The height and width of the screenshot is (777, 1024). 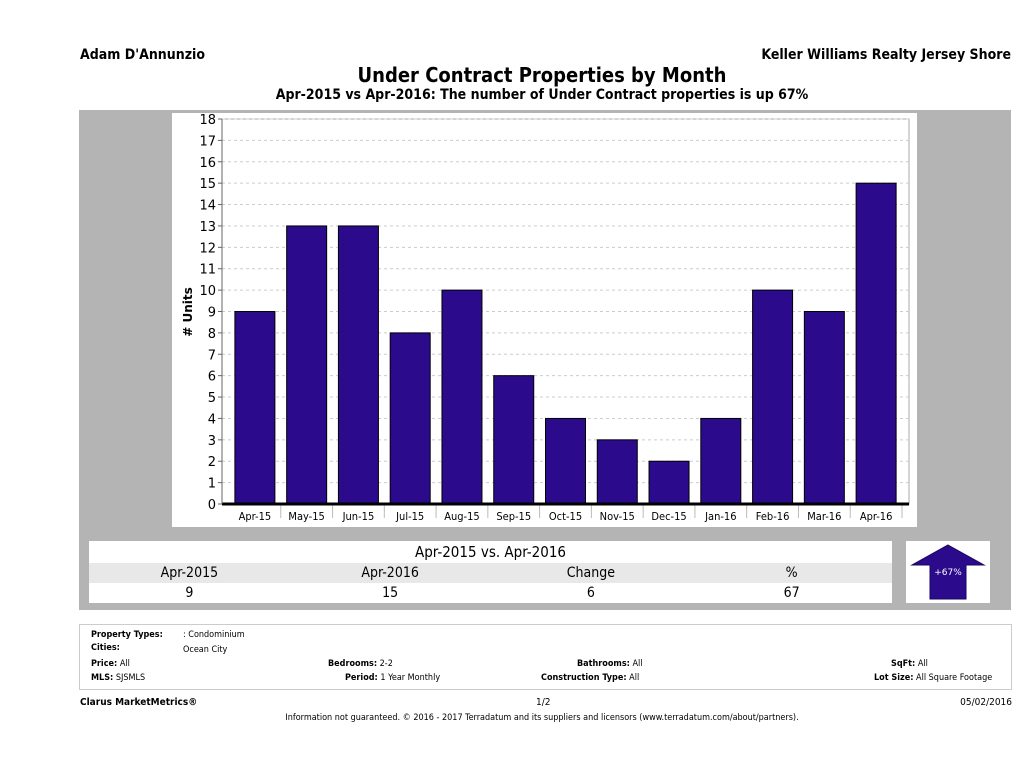 What do you see at coordinates (207, 270) in the screenshot?
I see `y-tick-label: 11` at bounding box center [207, 270].